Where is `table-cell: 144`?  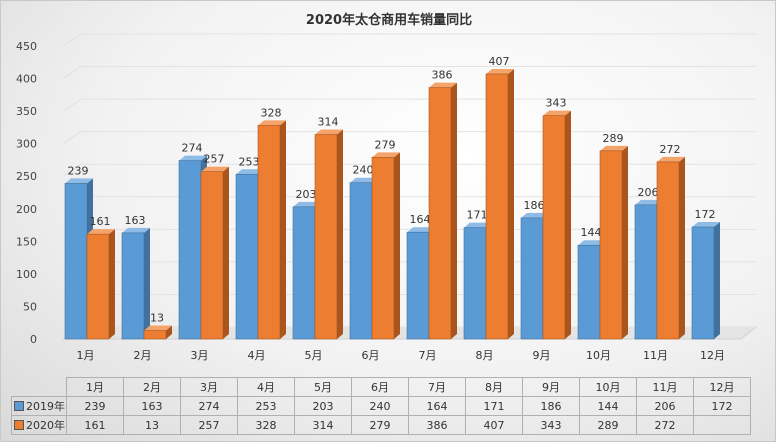
table-cell: 144 is located at coordinates (608, 406).